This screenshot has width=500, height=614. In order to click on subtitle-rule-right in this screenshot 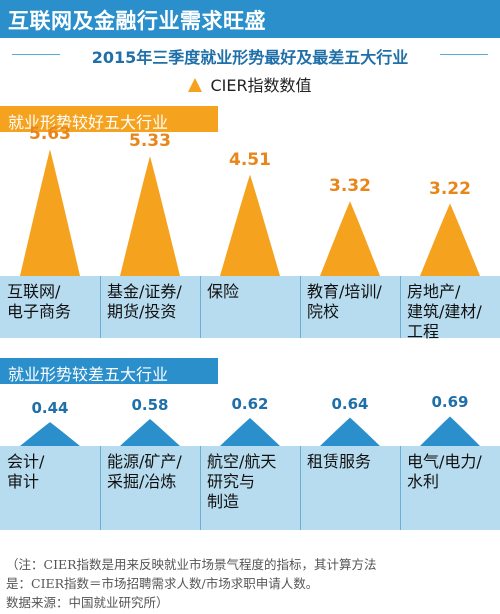, I will do `click(464, 54)`.